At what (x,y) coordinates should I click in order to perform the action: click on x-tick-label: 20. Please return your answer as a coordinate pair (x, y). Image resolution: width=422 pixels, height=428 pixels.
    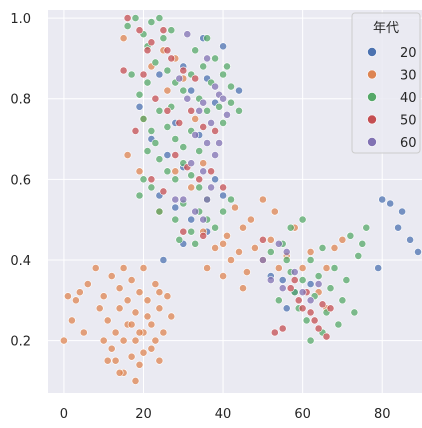
    Looking at the image, I should click on (143, 414).